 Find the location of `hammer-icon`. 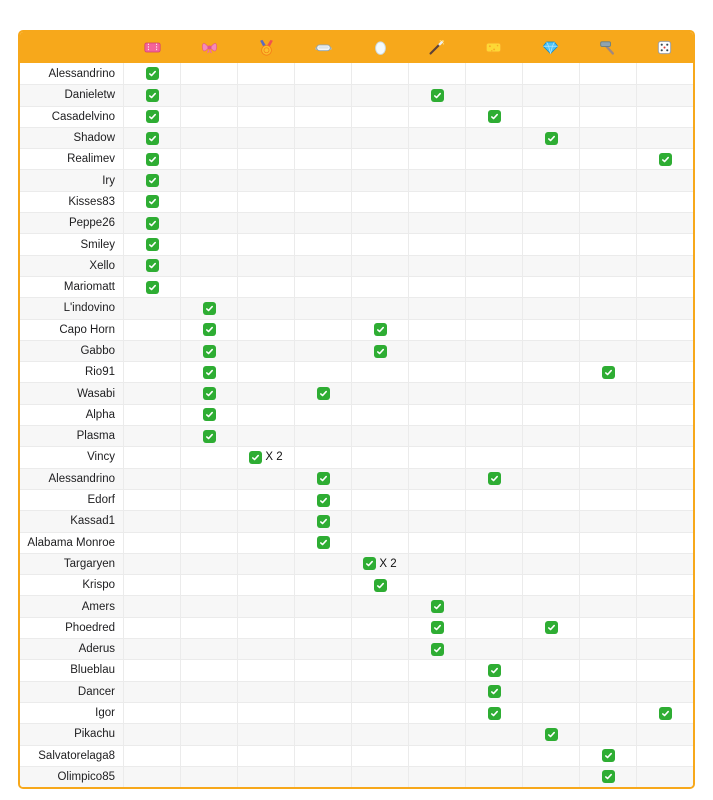

hammer-icon is located at coordinates (607, 47).